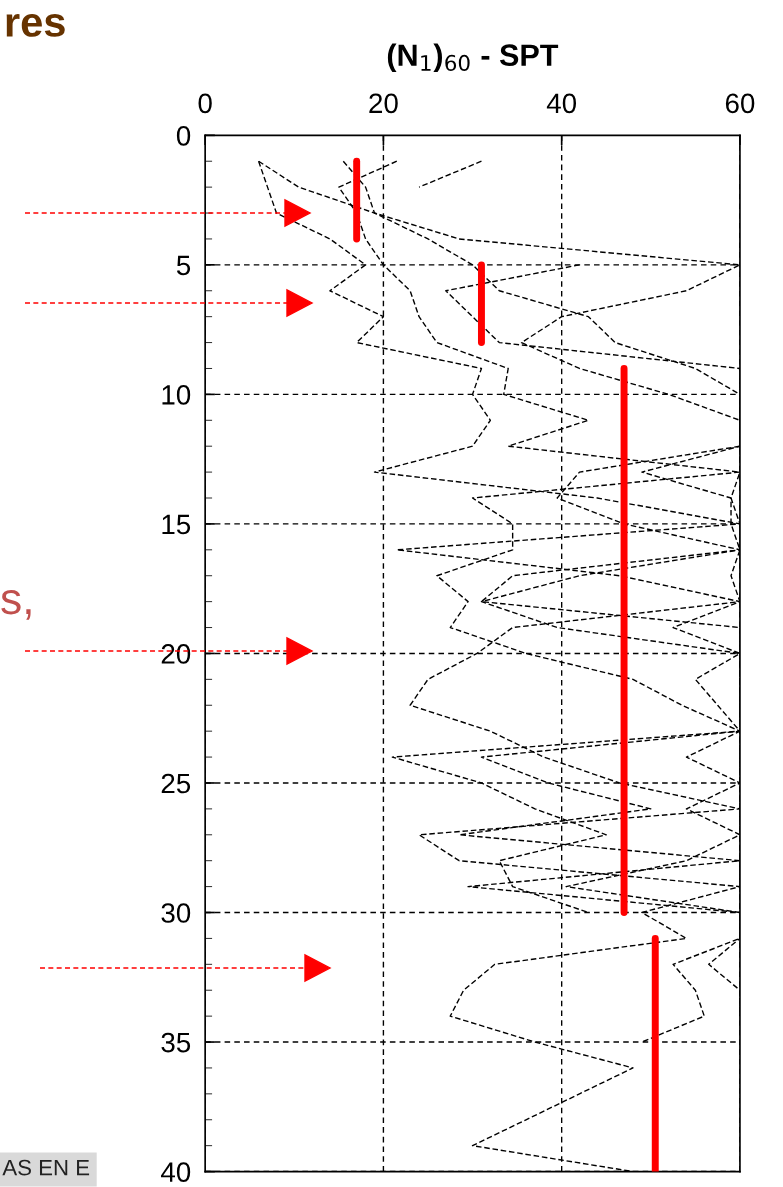 The height and width of the screenshot is (1187, 783). What do you see at coordinates (383, 103) in the screenshot?
I see `x-tick-label: 20` at bounding box center [383, 103].